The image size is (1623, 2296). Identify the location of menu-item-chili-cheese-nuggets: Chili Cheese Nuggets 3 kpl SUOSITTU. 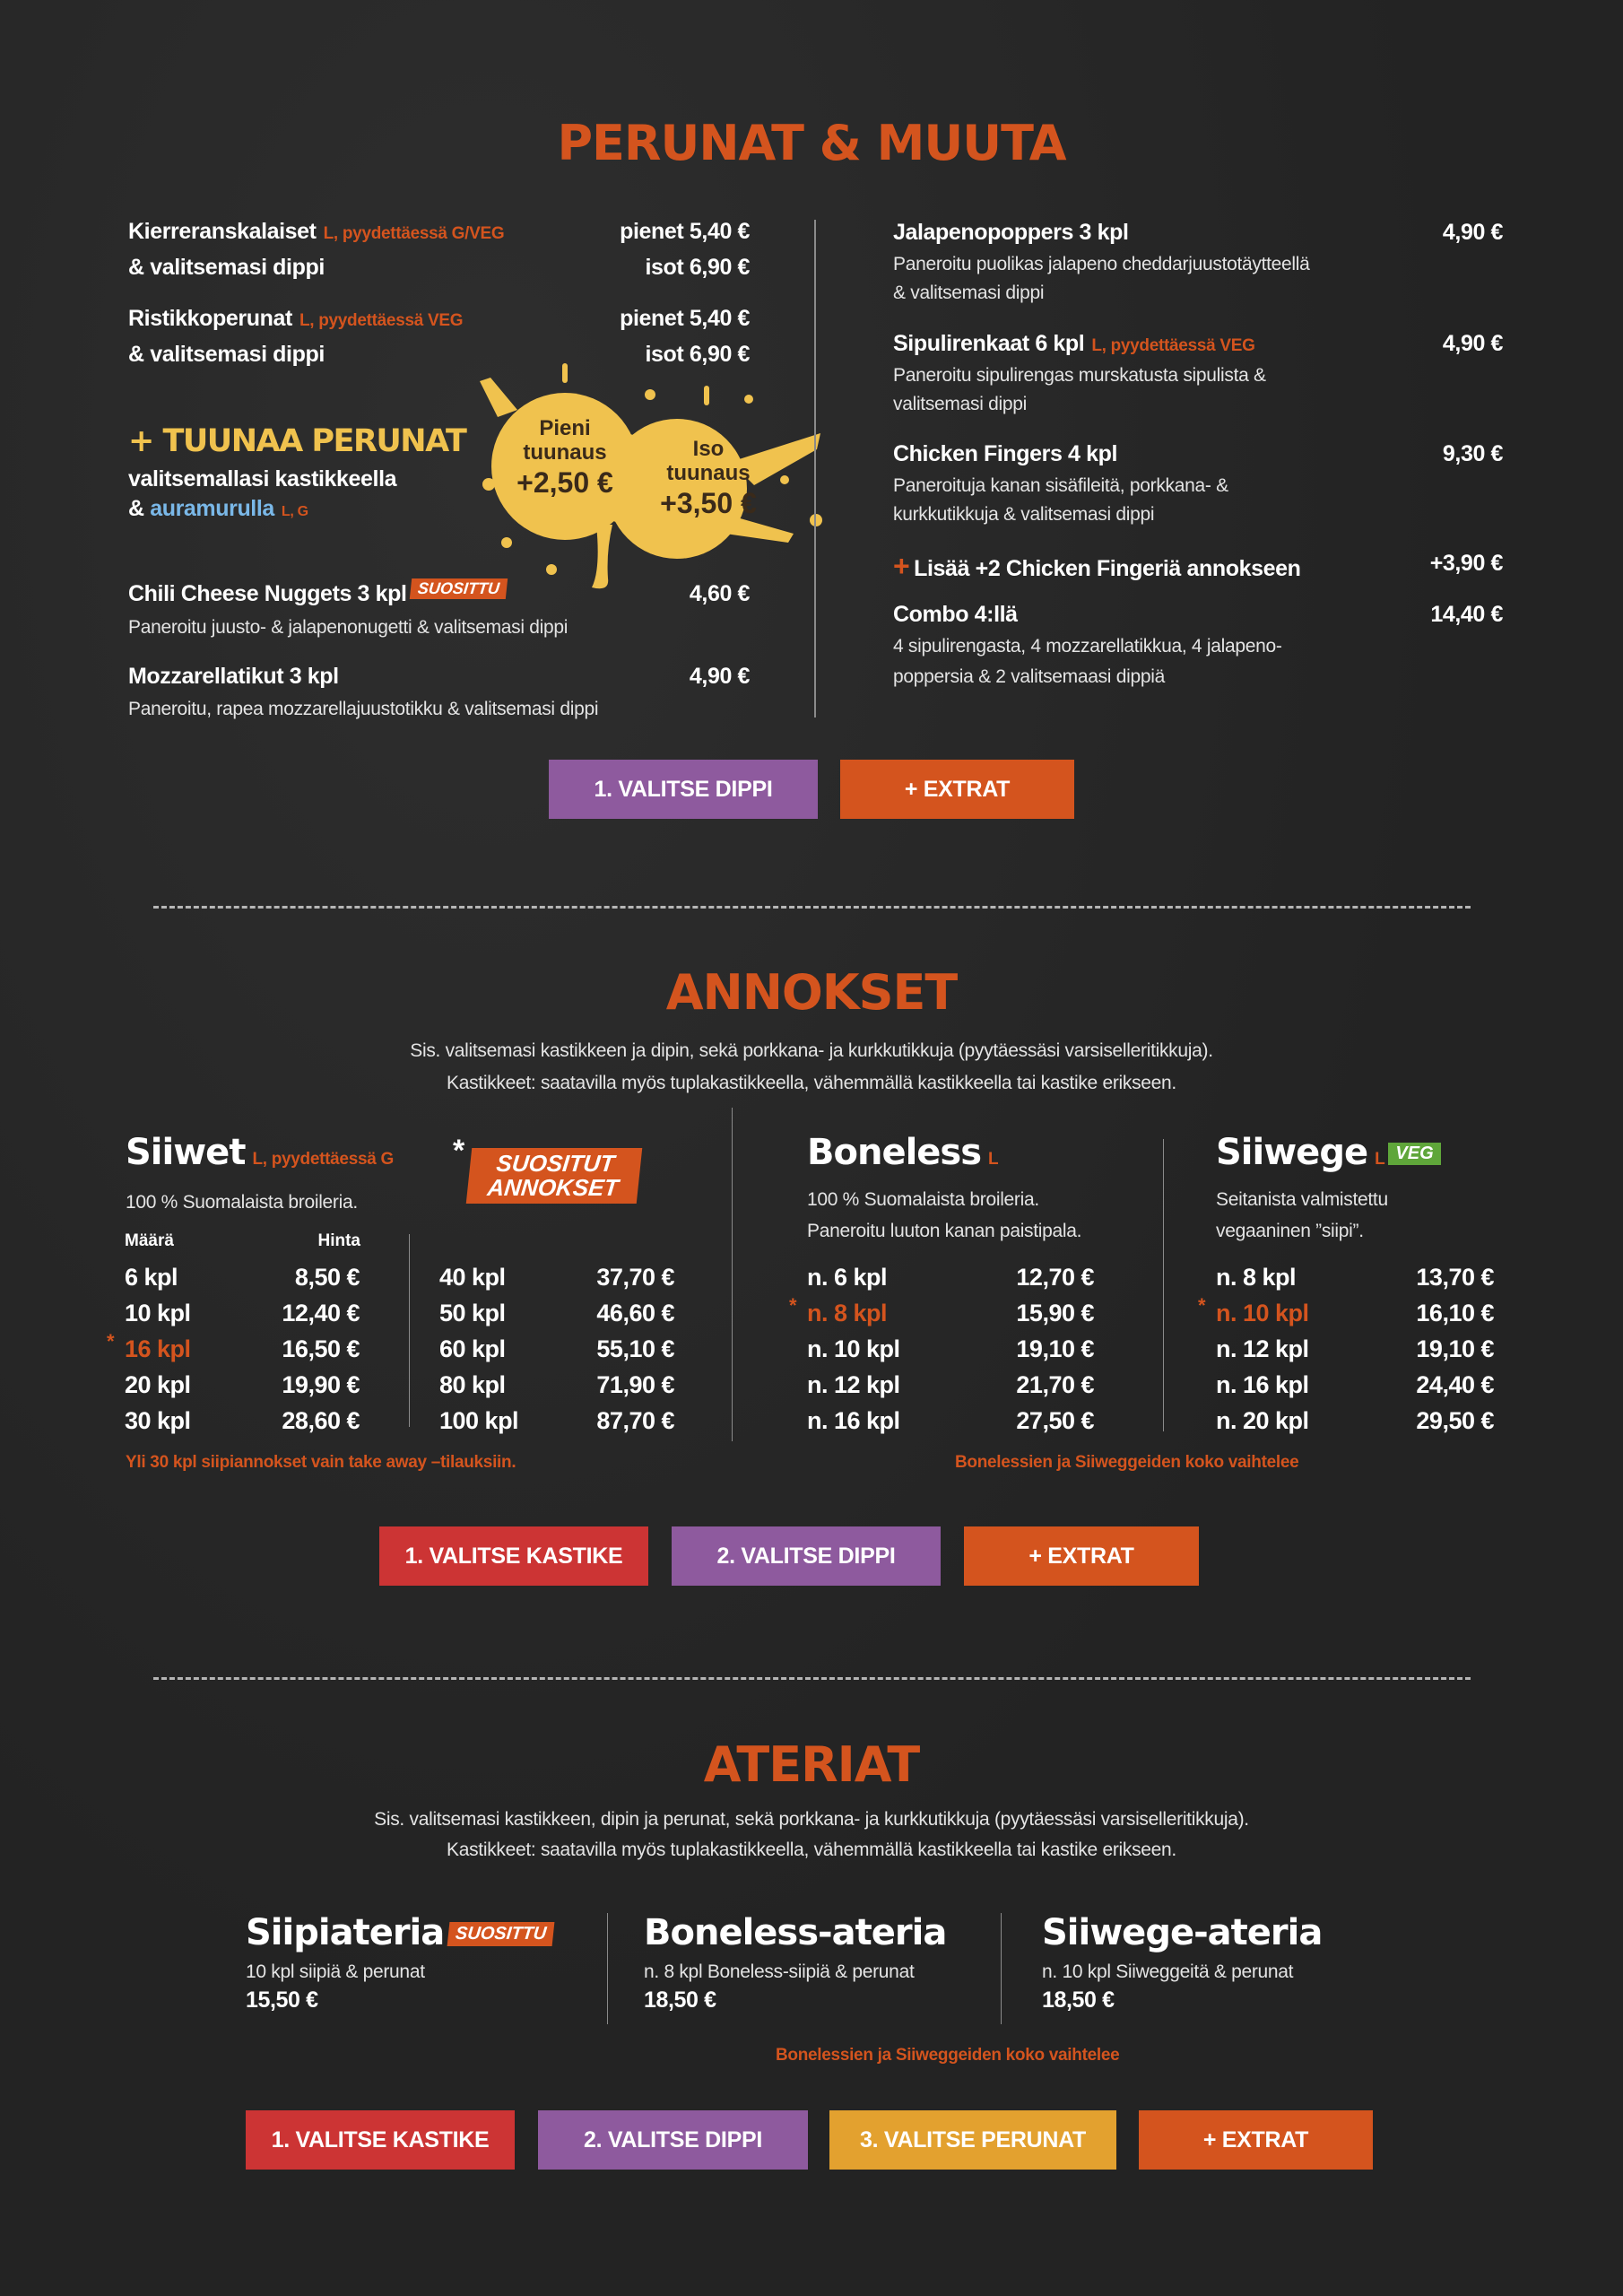
(318, 592).